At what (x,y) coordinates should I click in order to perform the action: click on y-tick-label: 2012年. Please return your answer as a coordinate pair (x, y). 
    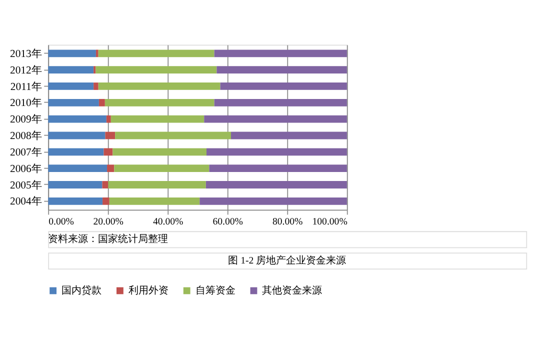
    Looking at the image, I should click on (26, 70).